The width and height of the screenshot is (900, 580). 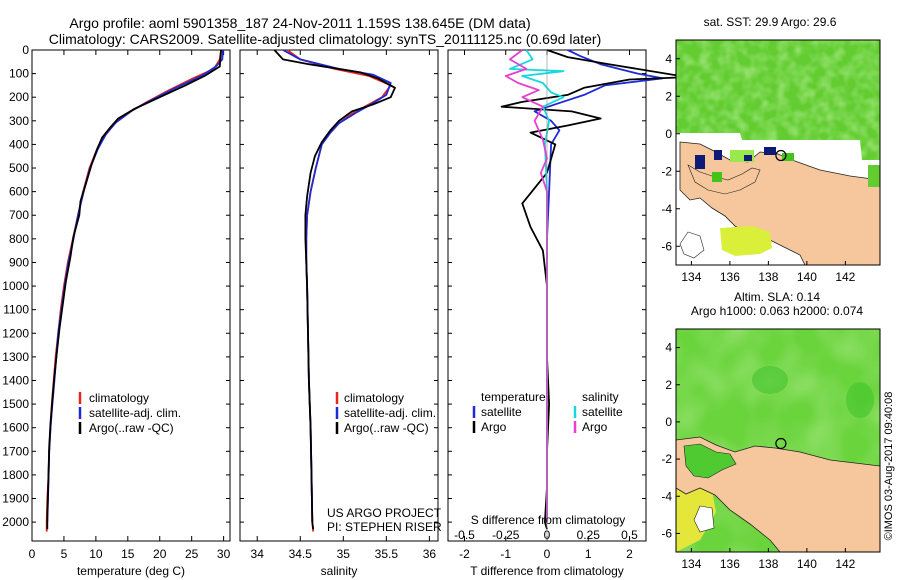 I want to click on difference-s-argo-line, so click(x=526, y=286).